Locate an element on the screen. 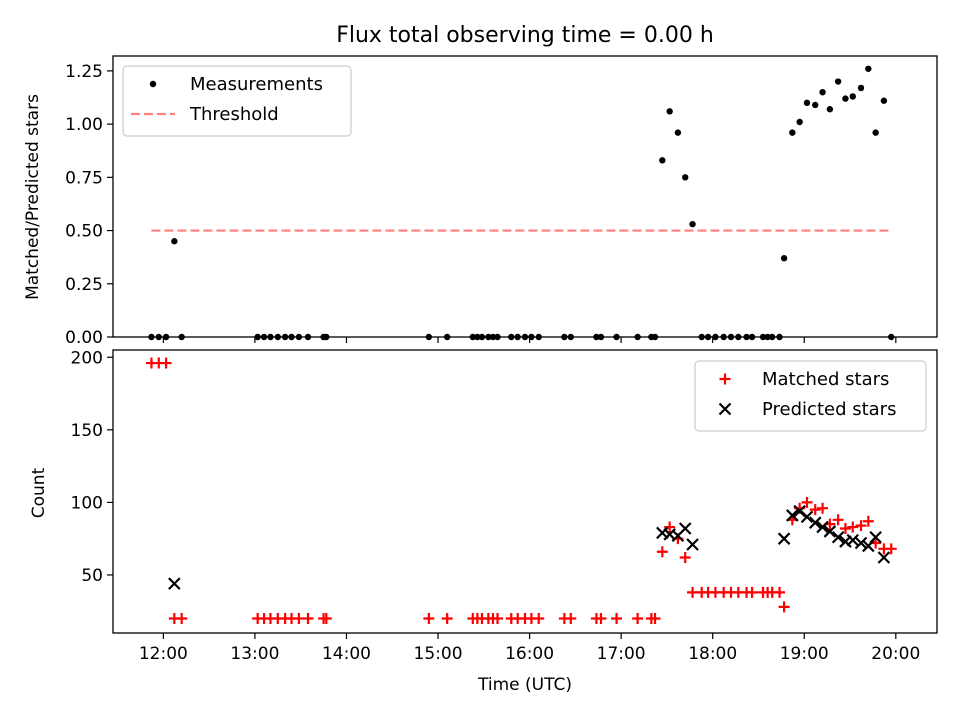  chart-title: Flux total observing time = 0.00 h is located at coordinates (525, 35).